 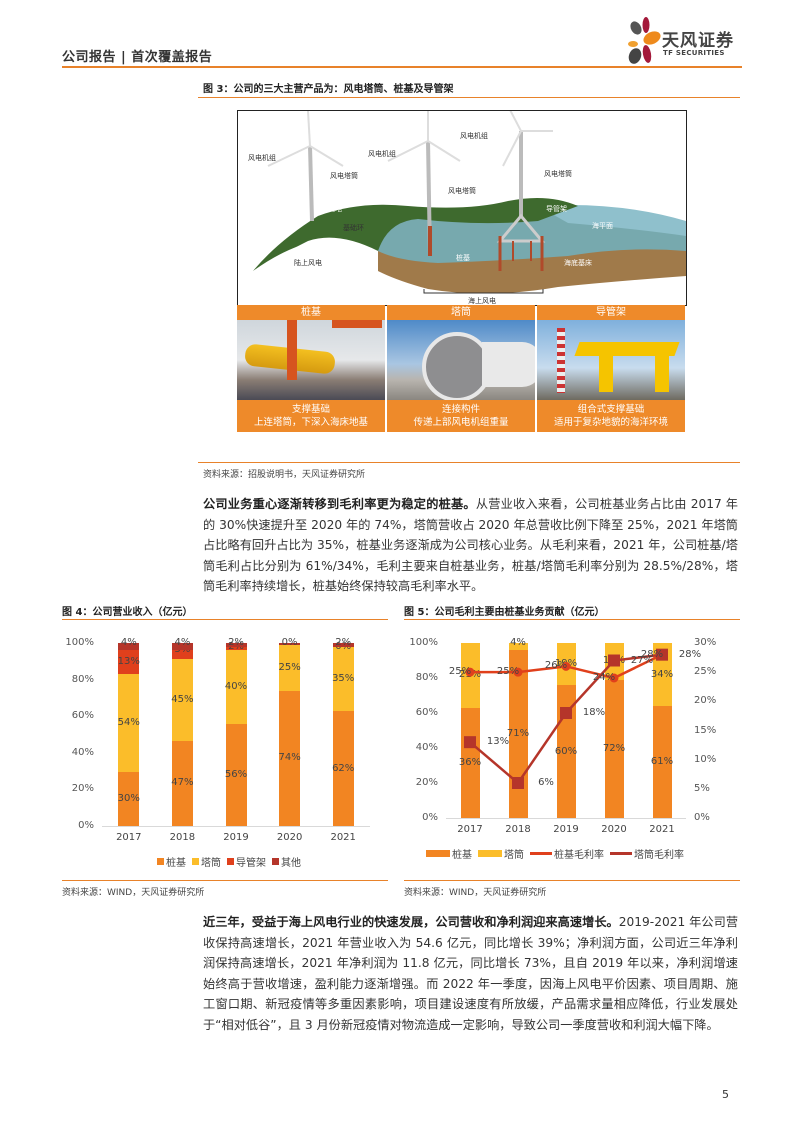 What do you see at coordinates (286, 861) in the screenshot?
I see `legend-item: 其他` at bounding box center [286, 861].